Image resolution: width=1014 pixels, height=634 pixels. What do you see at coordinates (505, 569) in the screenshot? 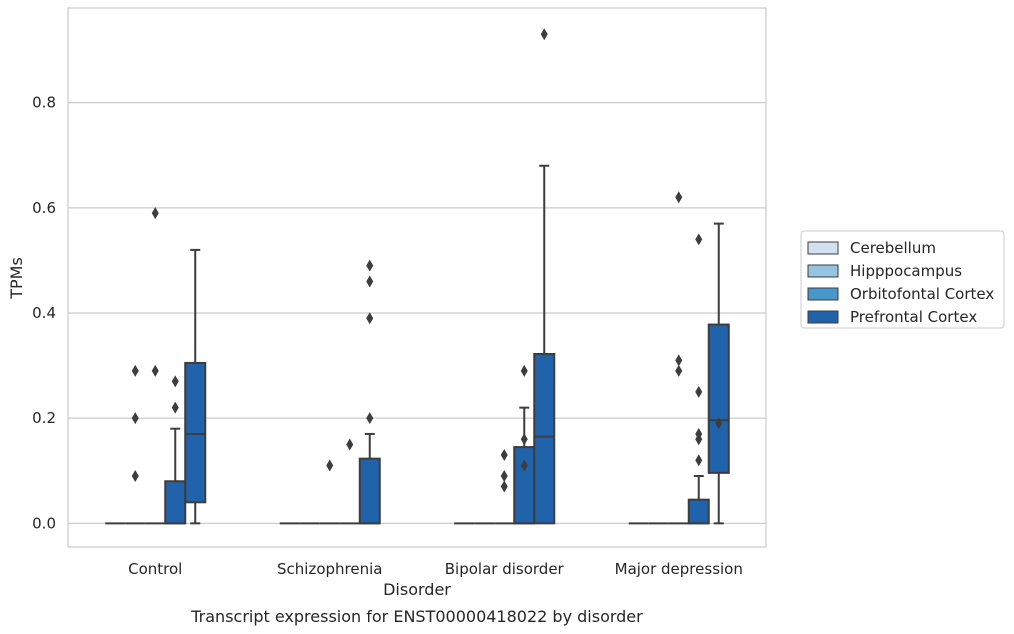
I see `x-tick-label: Bipolar disorder` at bounding box center [505, 569].